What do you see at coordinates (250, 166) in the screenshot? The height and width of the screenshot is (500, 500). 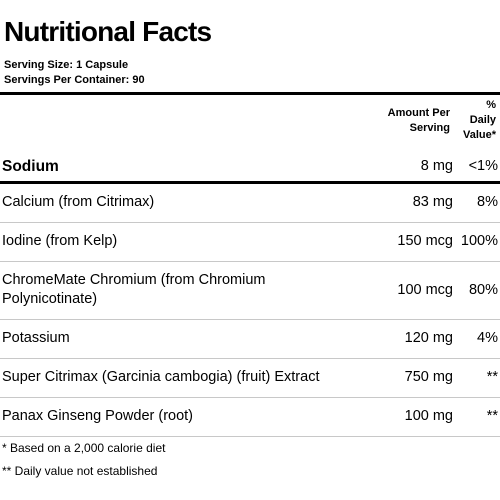 I see `table-row: Sodium 8 mg <1%` at bounding box center [250, 166].